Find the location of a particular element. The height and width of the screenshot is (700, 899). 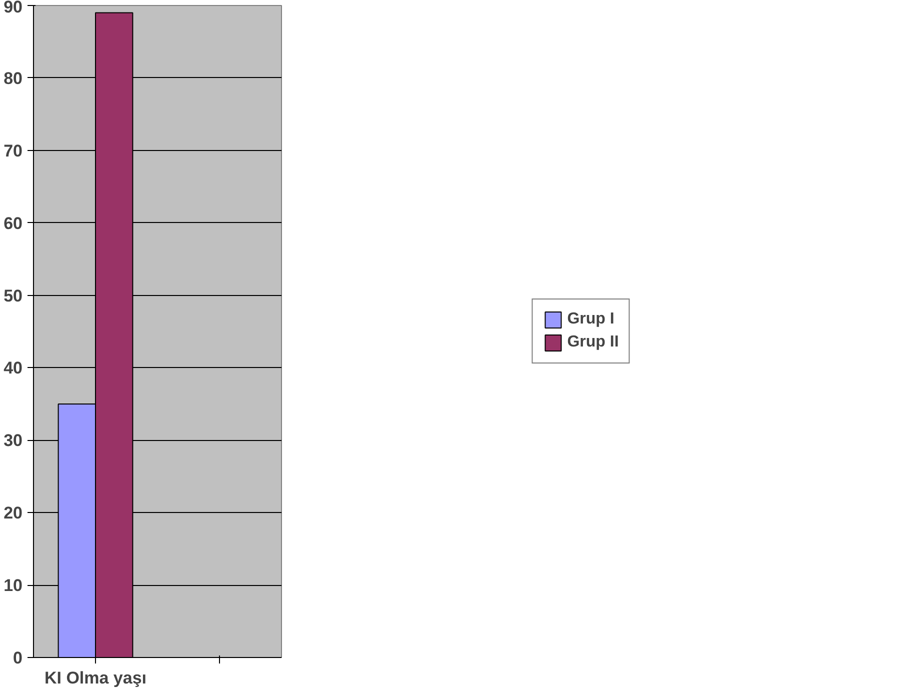

y-tick-label: 90 is located at coordinates (13, 8).